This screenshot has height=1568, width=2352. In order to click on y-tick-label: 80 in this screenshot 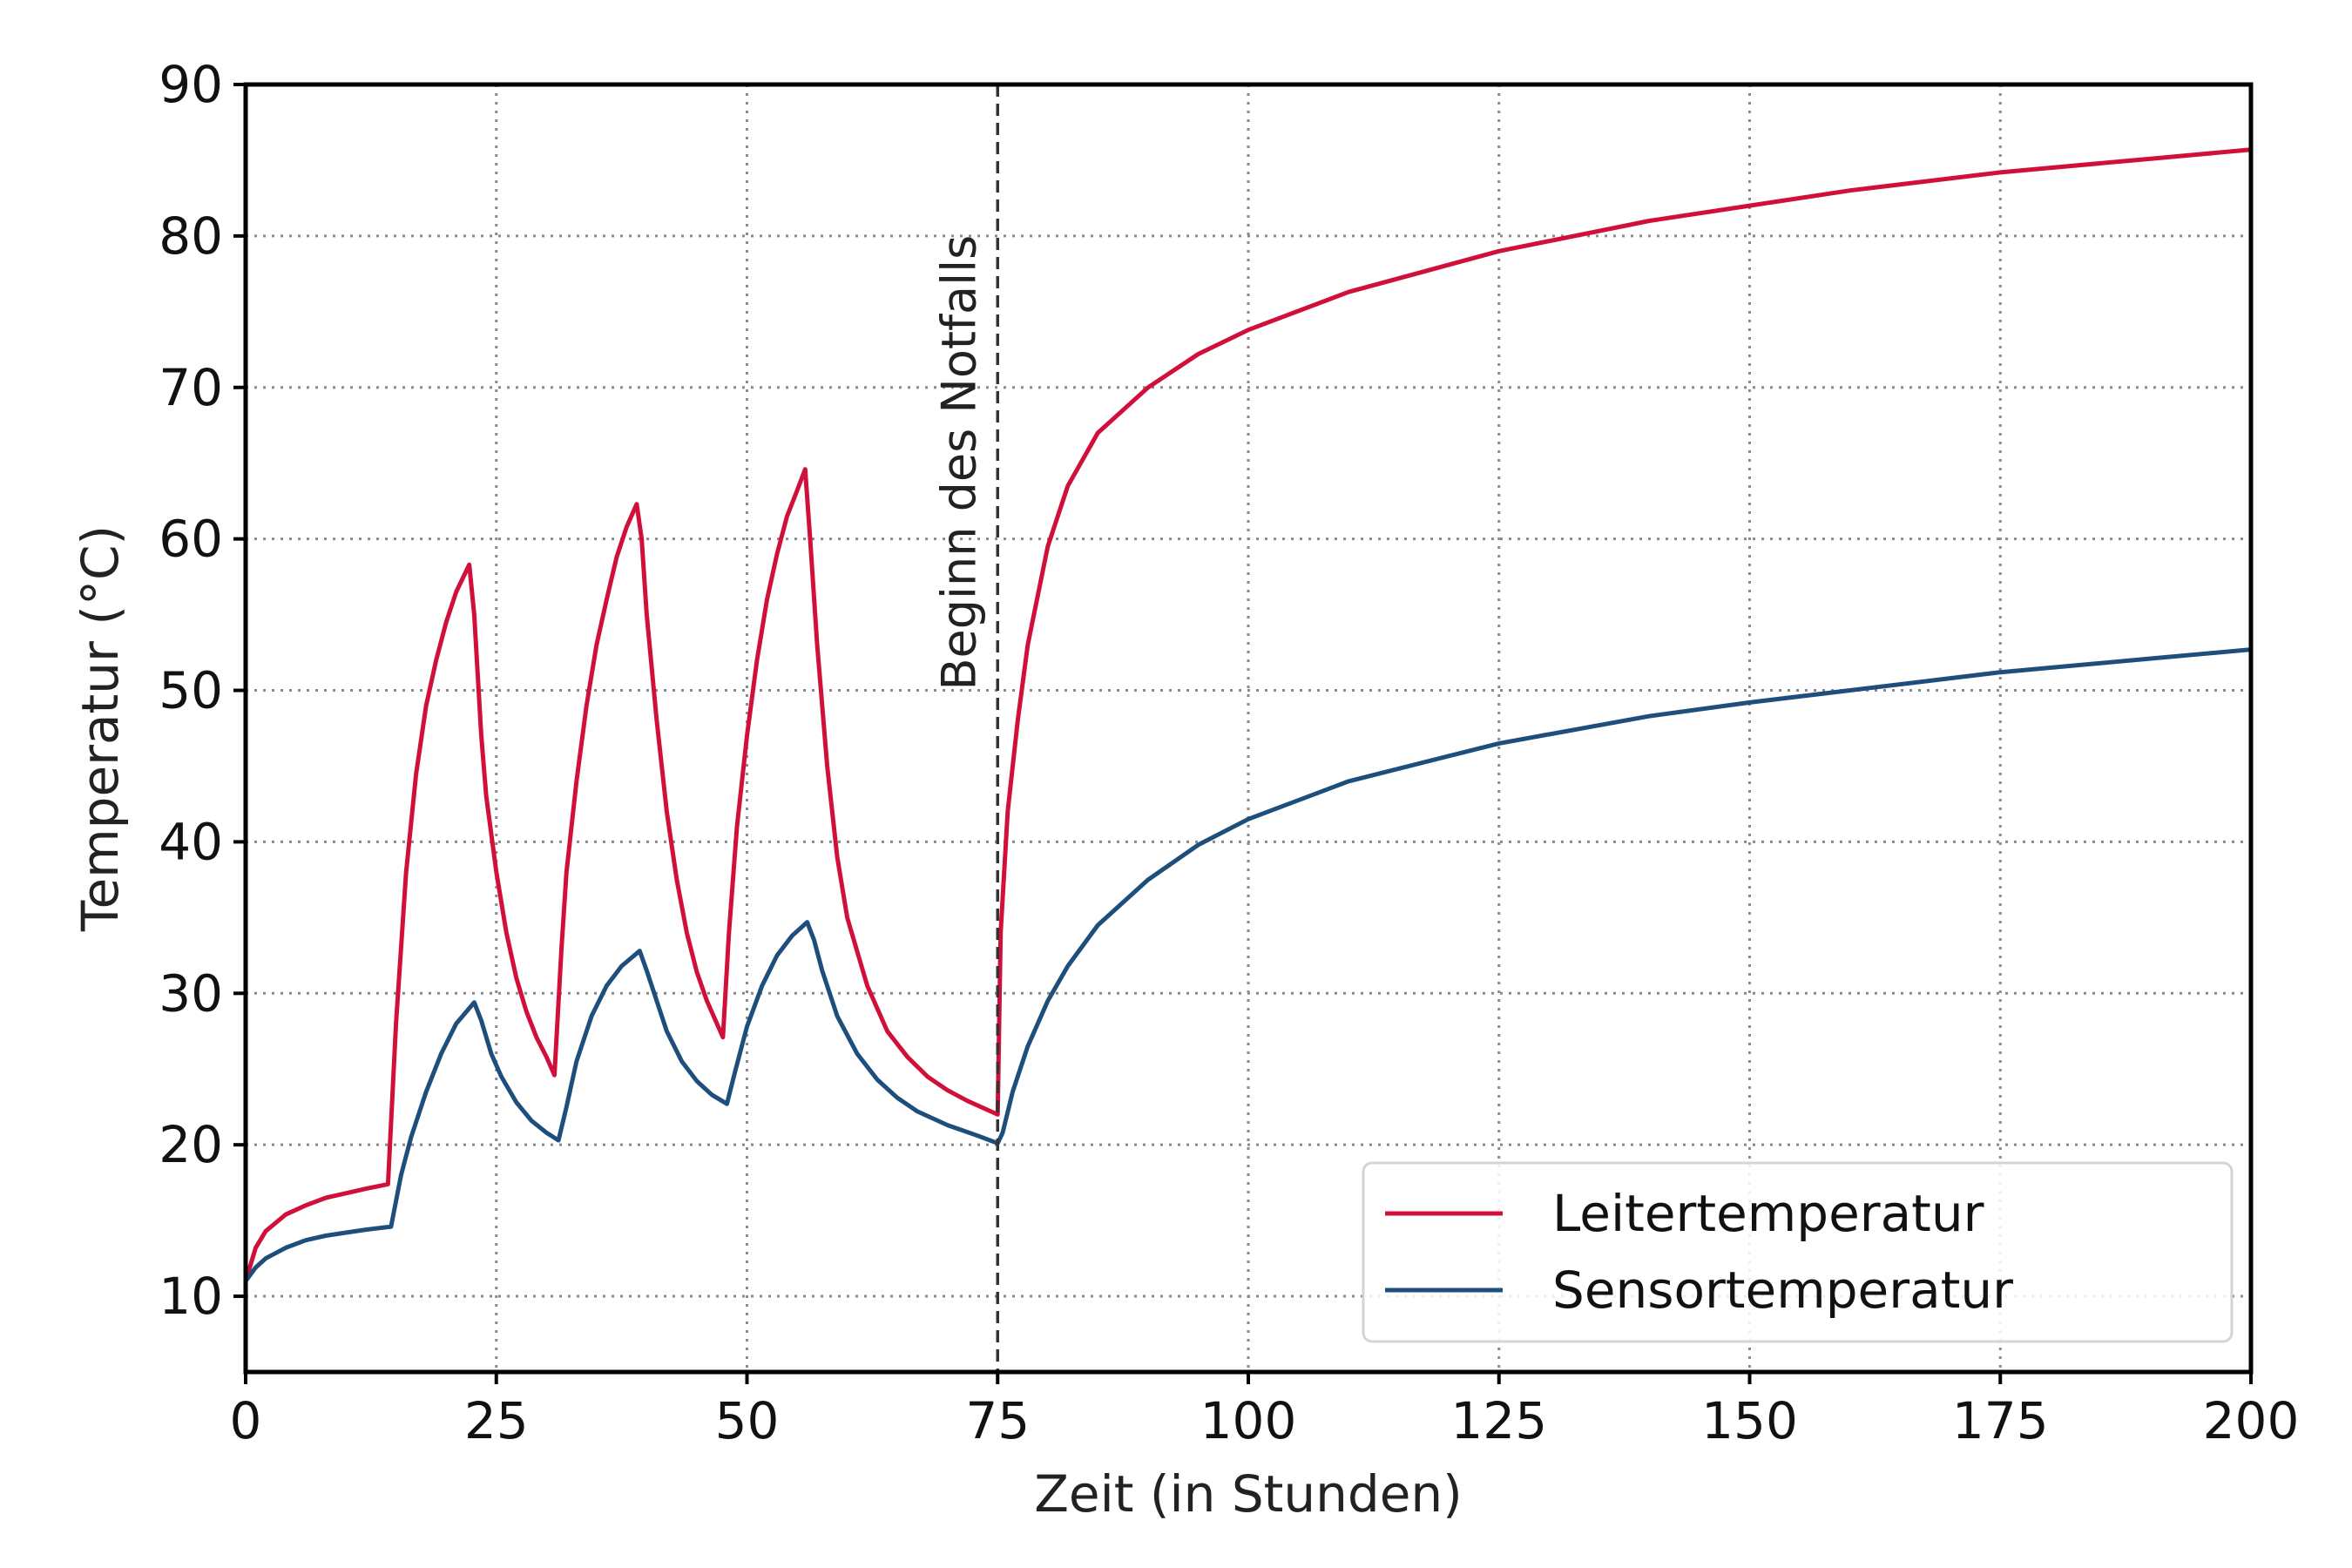, I will do `click(191, 236)`.